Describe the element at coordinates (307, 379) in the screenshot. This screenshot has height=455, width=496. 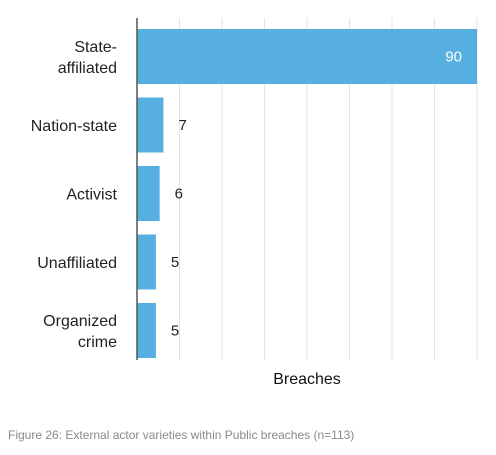
I see `x-axis-label: Breaches` at that location.